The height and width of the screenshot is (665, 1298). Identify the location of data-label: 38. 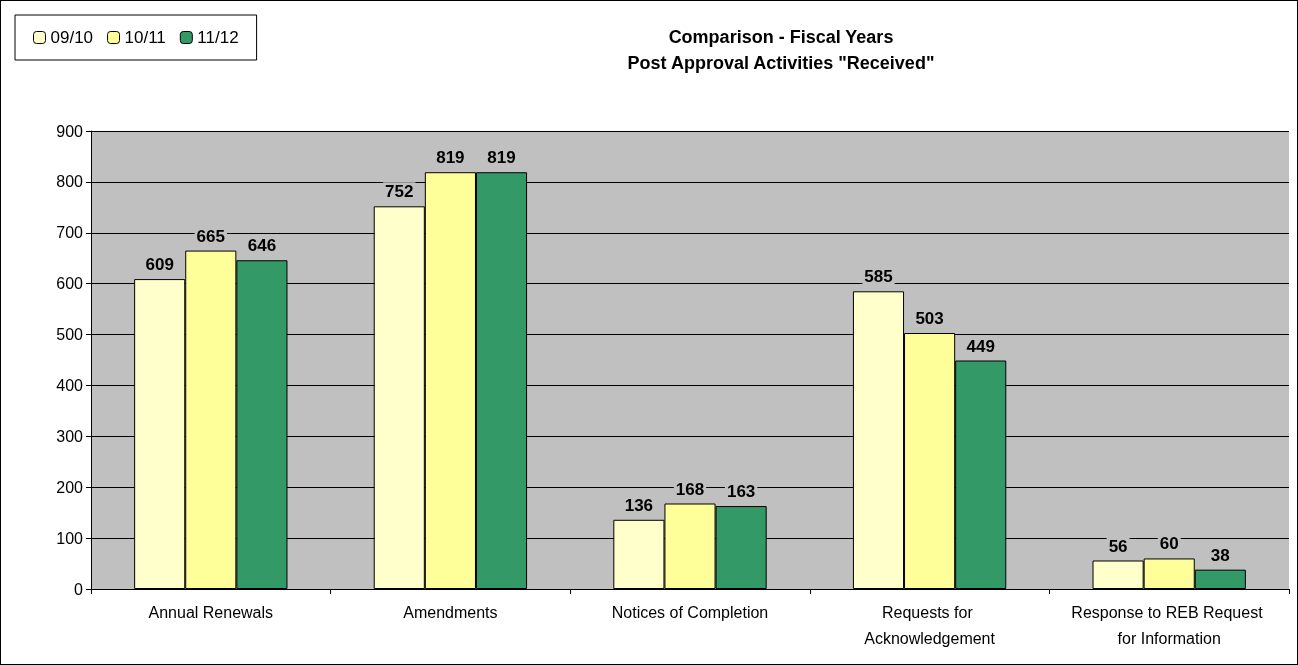
(1220, 555).